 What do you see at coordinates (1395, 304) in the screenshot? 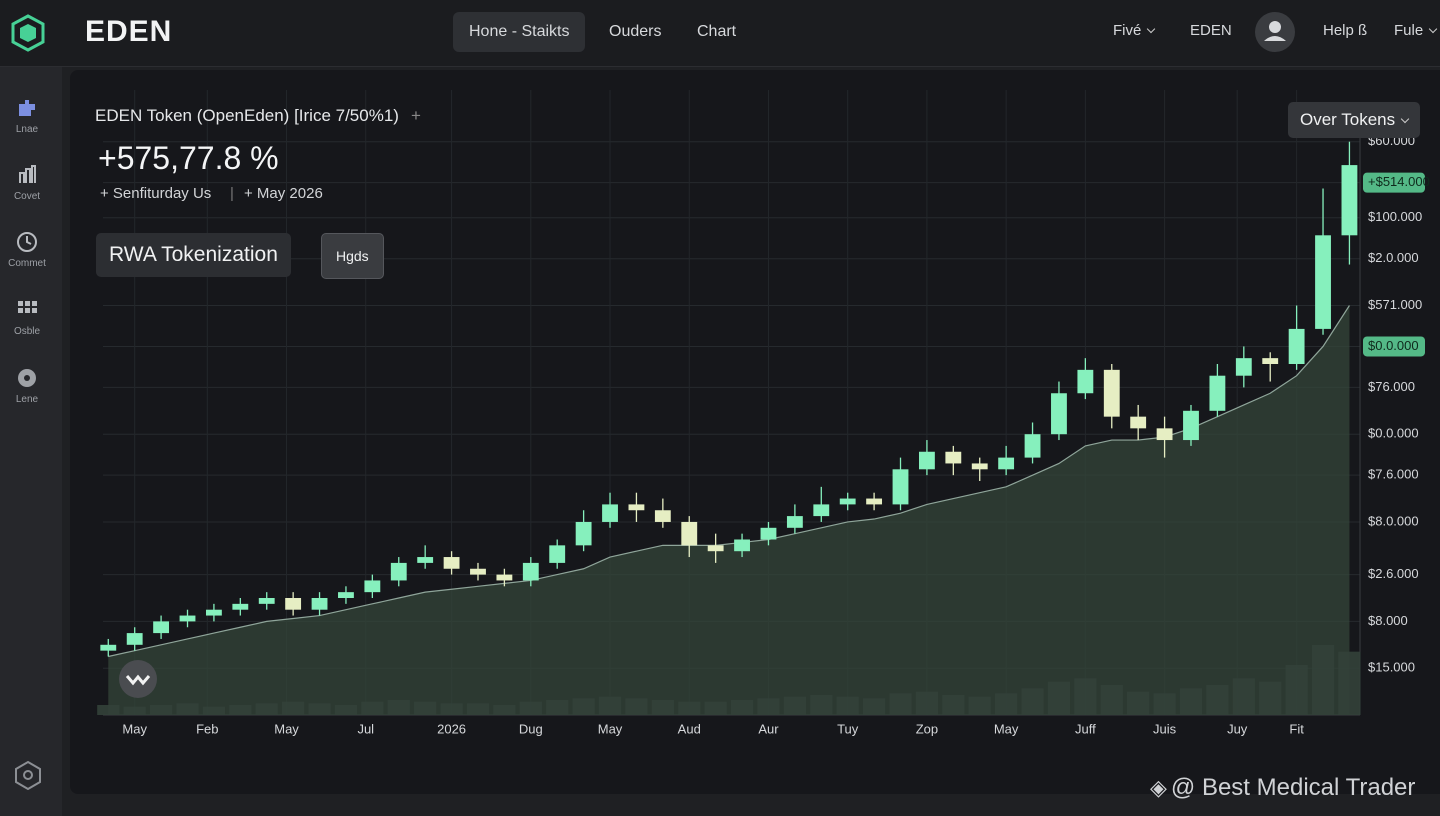
I see `y-tick-label: $571.000` at bounding box center [1395, 304].